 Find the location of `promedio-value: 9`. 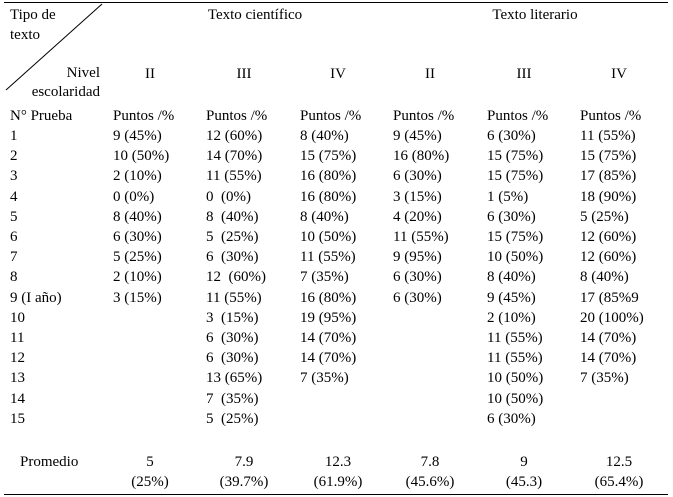

promedio-value: 9 is located at coordinates (524, 462).